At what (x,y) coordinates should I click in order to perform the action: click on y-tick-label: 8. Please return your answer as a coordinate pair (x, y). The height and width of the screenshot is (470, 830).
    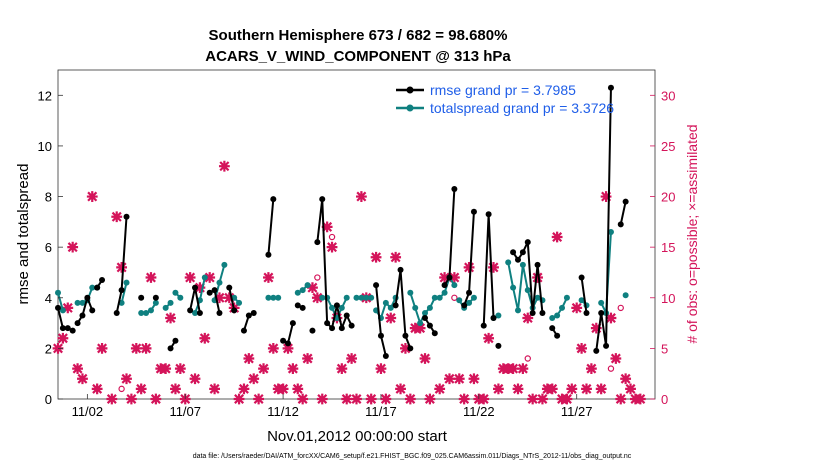
    Looking at the image, I should click on (48, 197).